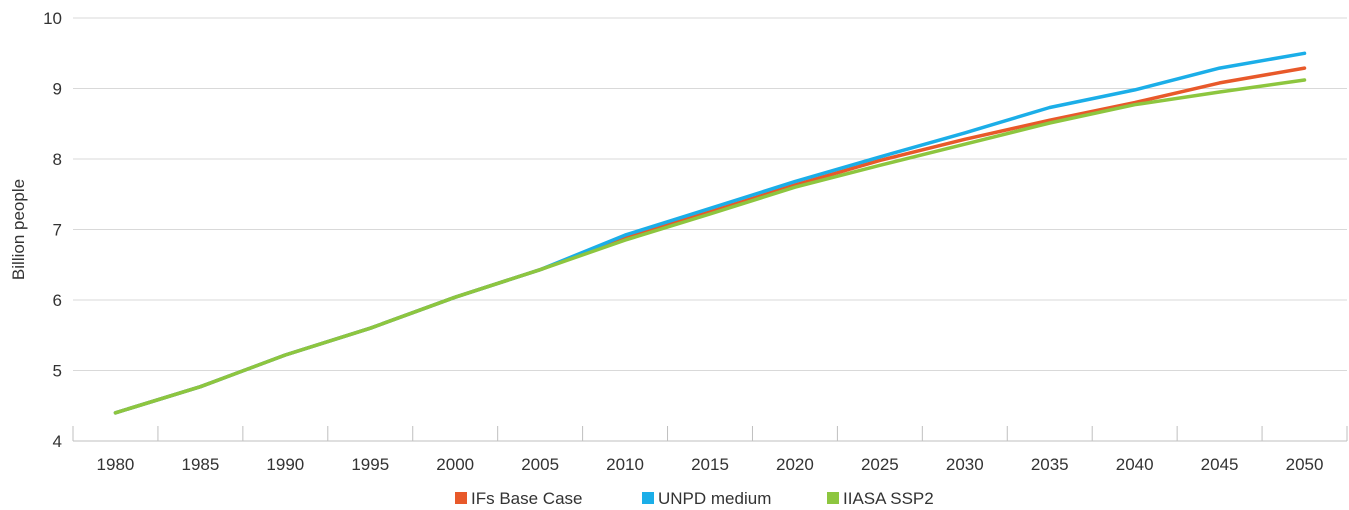  Describe the element at coordinates (18, 229) in the screenshot. I see `y-axis-title: Billion people` at that location.